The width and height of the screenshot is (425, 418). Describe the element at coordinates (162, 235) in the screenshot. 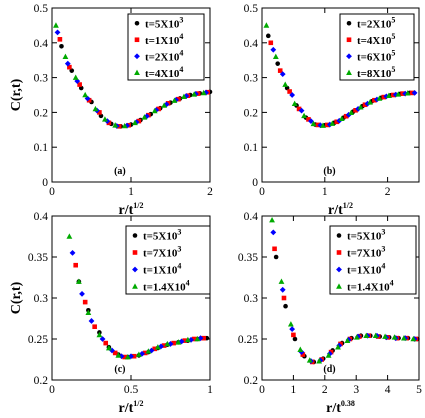

I see `legend-entry-1: t=5X103` at that location.